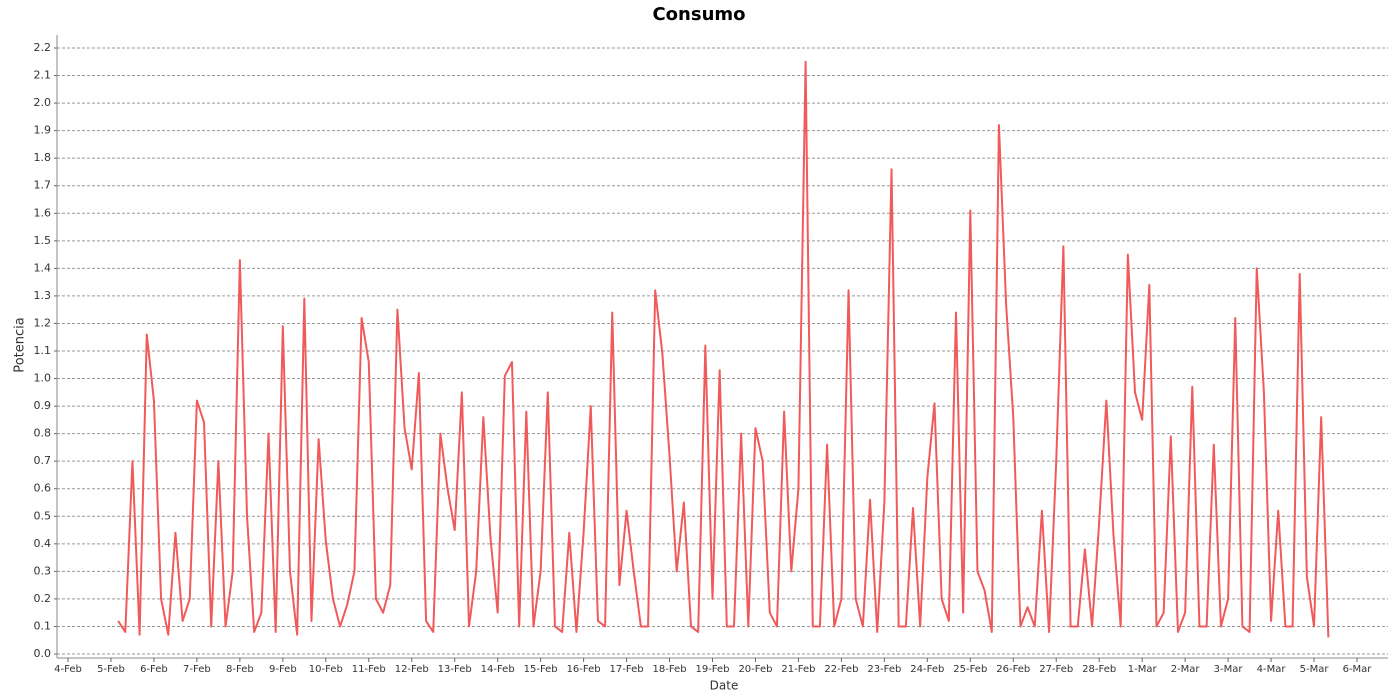 The width and height of the screenshot is (1400, 700). What do you see at coordinates (584, 669) in the screenshot?
I see `x-tick-label: 16-Feb` at bounding box center [584, 669].